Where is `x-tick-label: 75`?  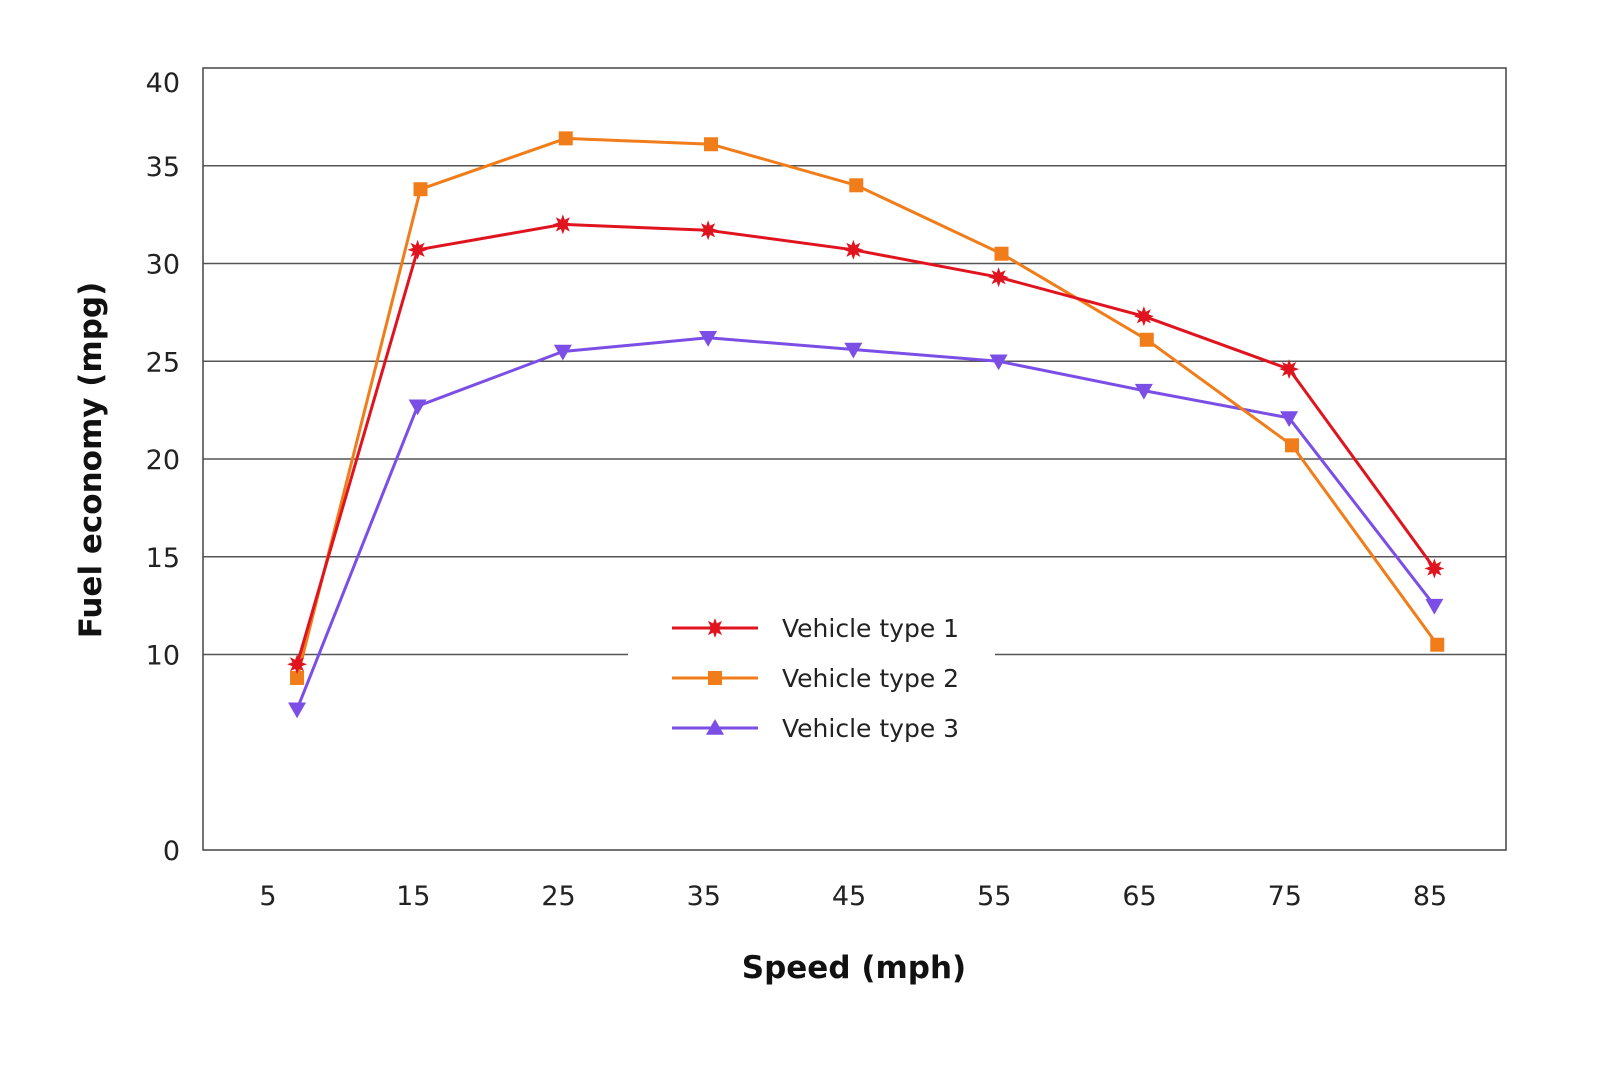
x-tick-label: 75 is located at coordinates (1285, 896).